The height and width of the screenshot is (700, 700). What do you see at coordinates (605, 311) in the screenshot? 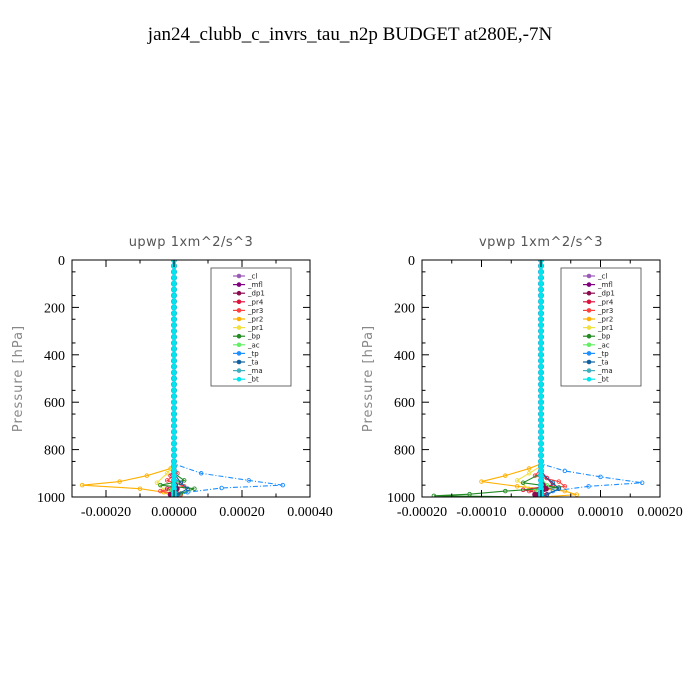
I see `legend-entry-label: _pr3` at bounding box center [605, 311].